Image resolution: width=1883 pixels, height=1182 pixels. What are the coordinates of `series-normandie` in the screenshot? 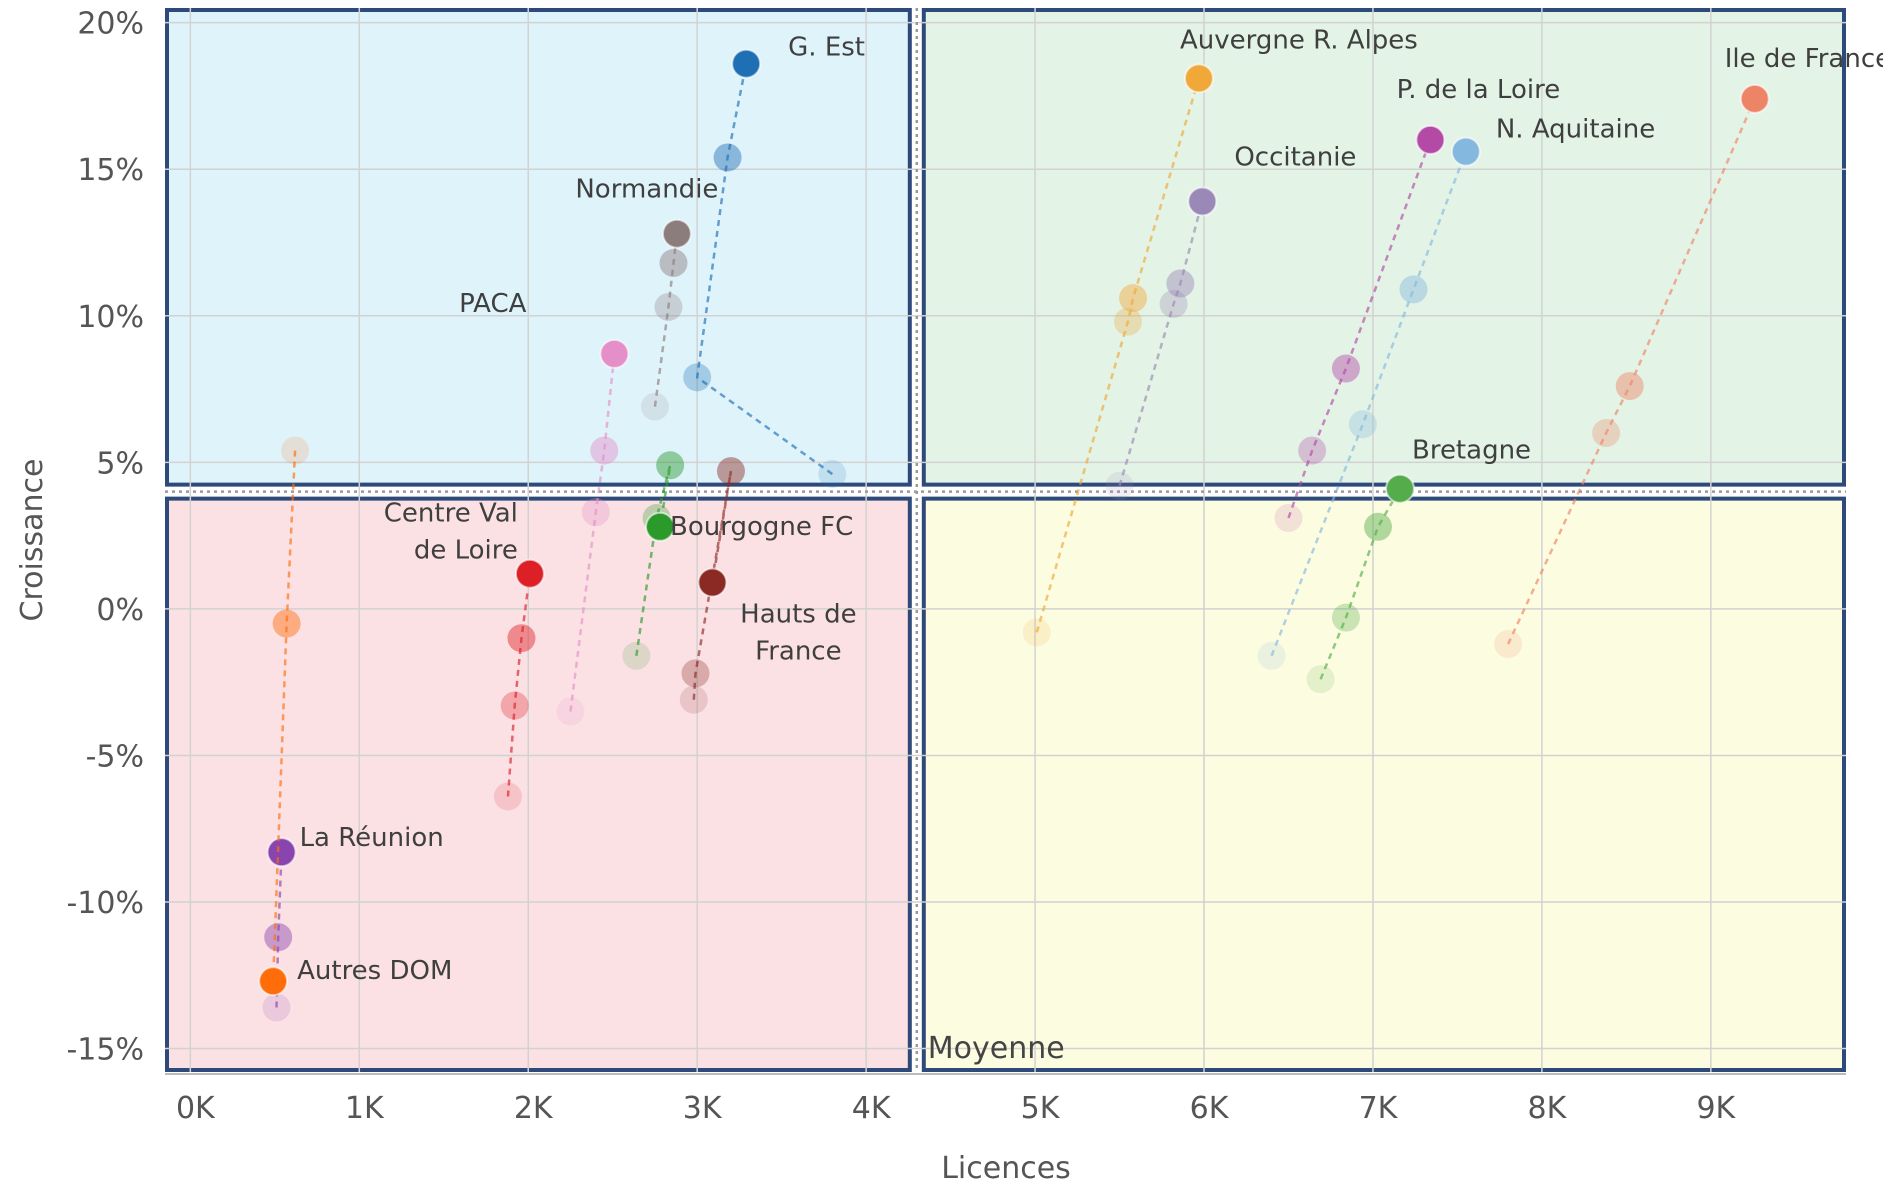 It's located at (666, 319).